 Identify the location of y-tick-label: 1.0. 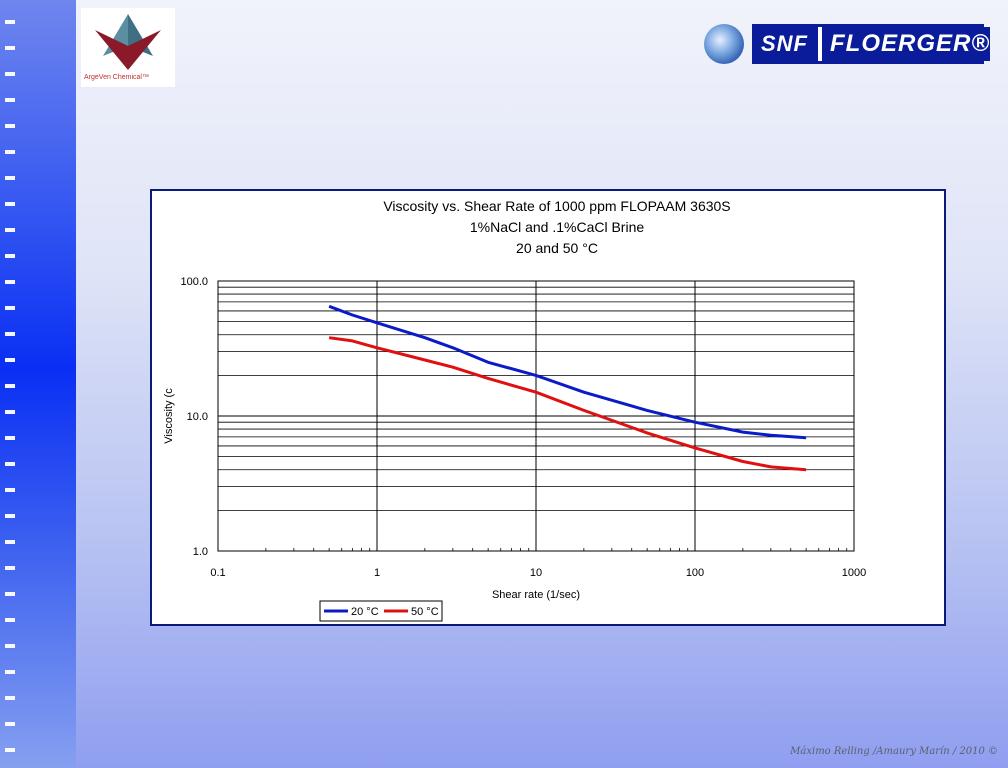
(200, 552).